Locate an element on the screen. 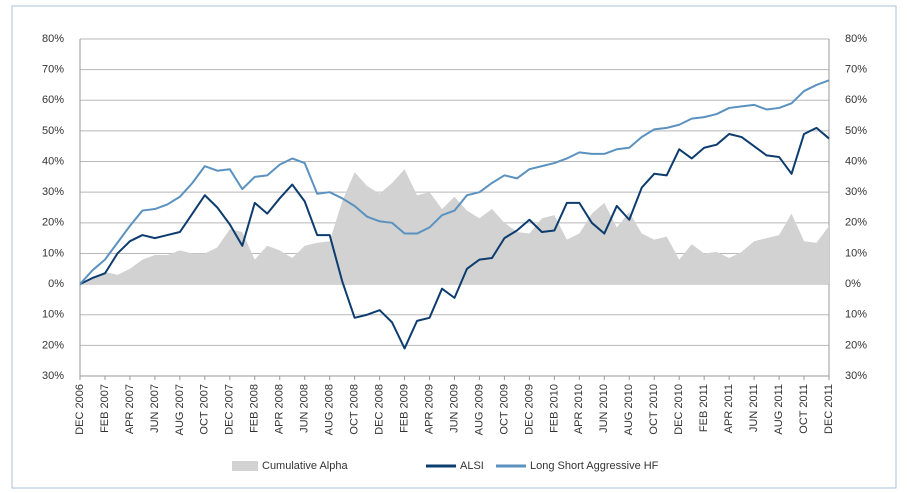  x-tick-label: FEB 2010 is located at coordinates (554, 408).